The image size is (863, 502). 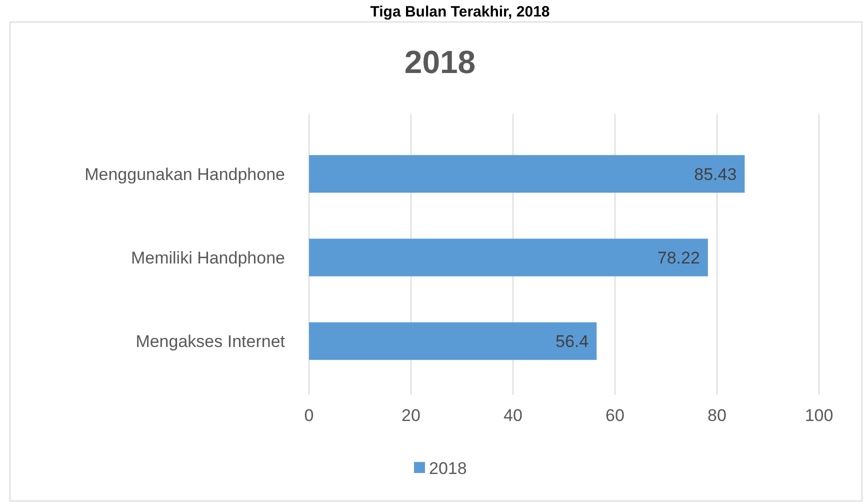 I want to click on x-tick-label: 100, so click(x=819, y=415).